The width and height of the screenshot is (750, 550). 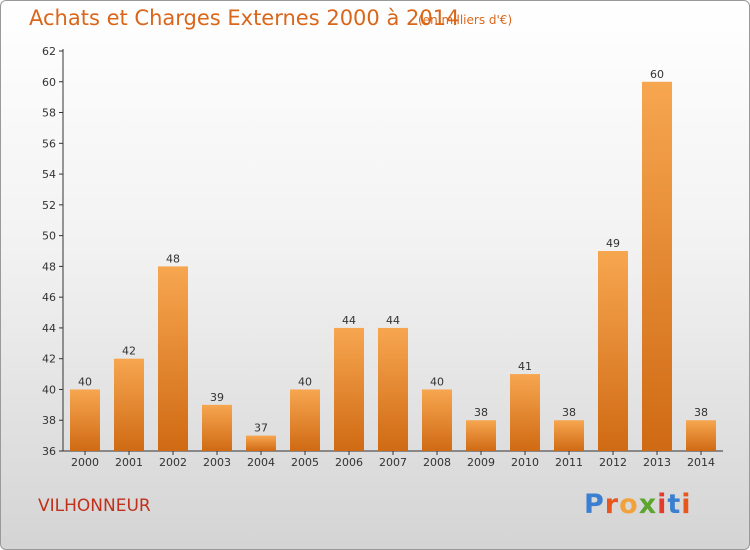 What do you see at coordinates (613, 351) in the screenshot?
I see `bar-2012` at bounding box center [613, 351].